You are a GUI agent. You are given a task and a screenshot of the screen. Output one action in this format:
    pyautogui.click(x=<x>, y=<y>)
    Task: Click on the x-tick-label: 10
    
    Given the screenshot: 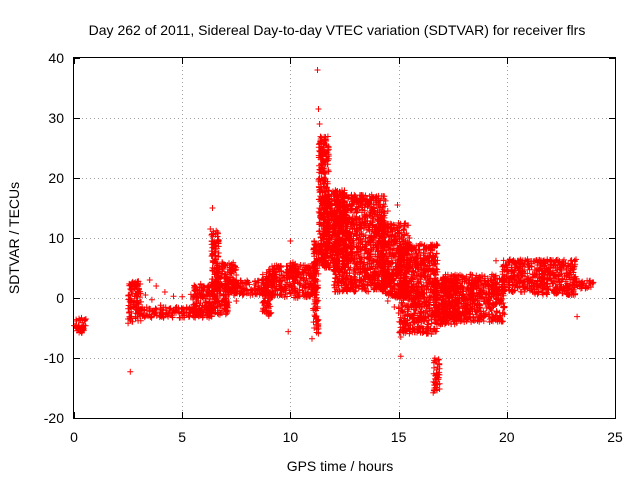 What is the action you would take?
    pyautogui.click(x=291, y=437)
    